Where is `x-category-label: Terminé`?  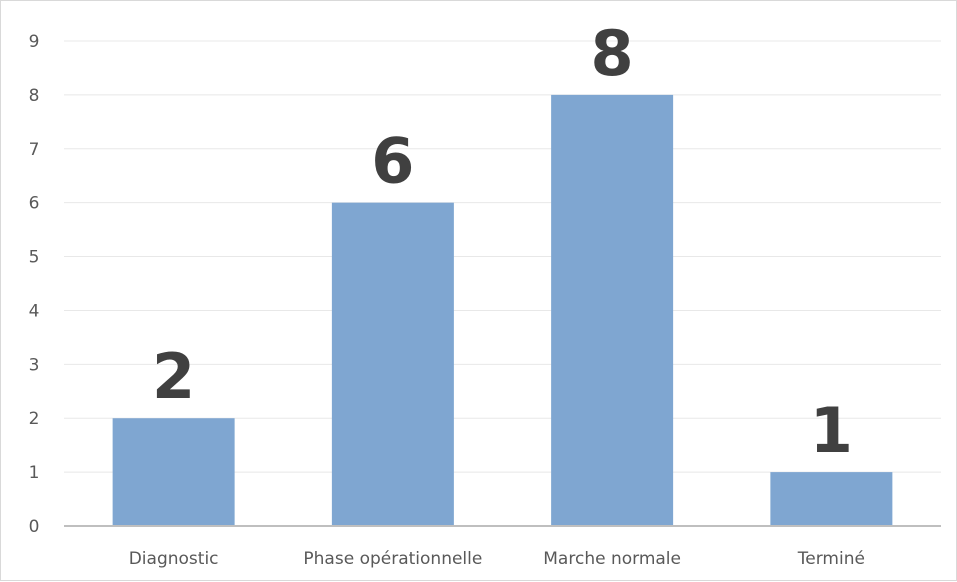 x-category-label: Terminé is located at coordinates (831, 559).